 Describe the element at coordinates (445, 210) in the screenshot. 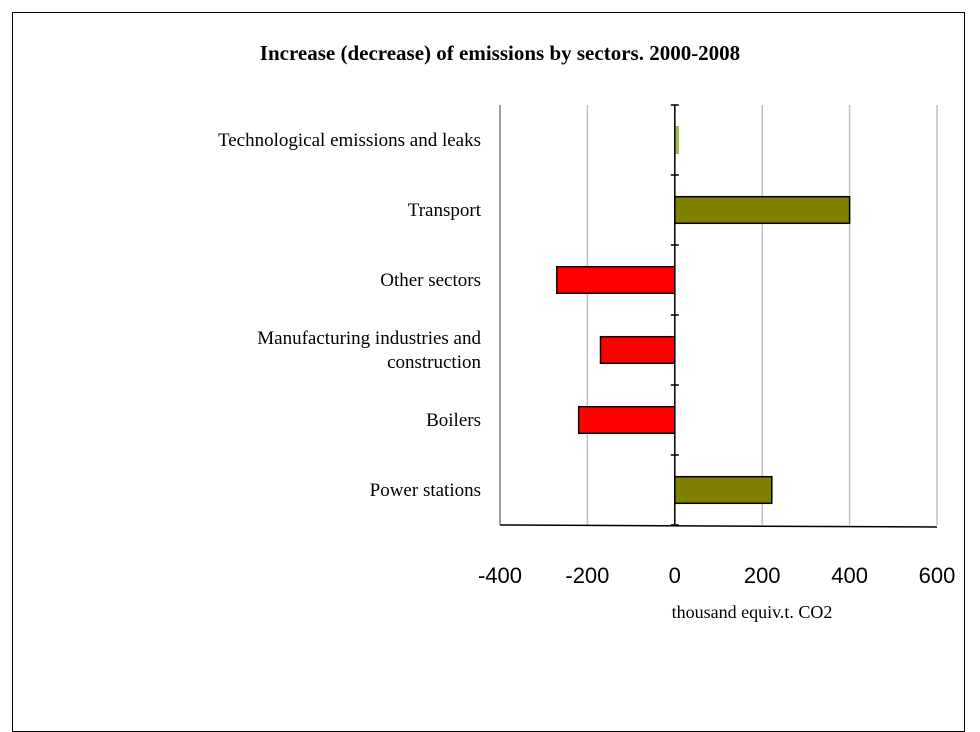

I see `category-label: Transport` at that location.